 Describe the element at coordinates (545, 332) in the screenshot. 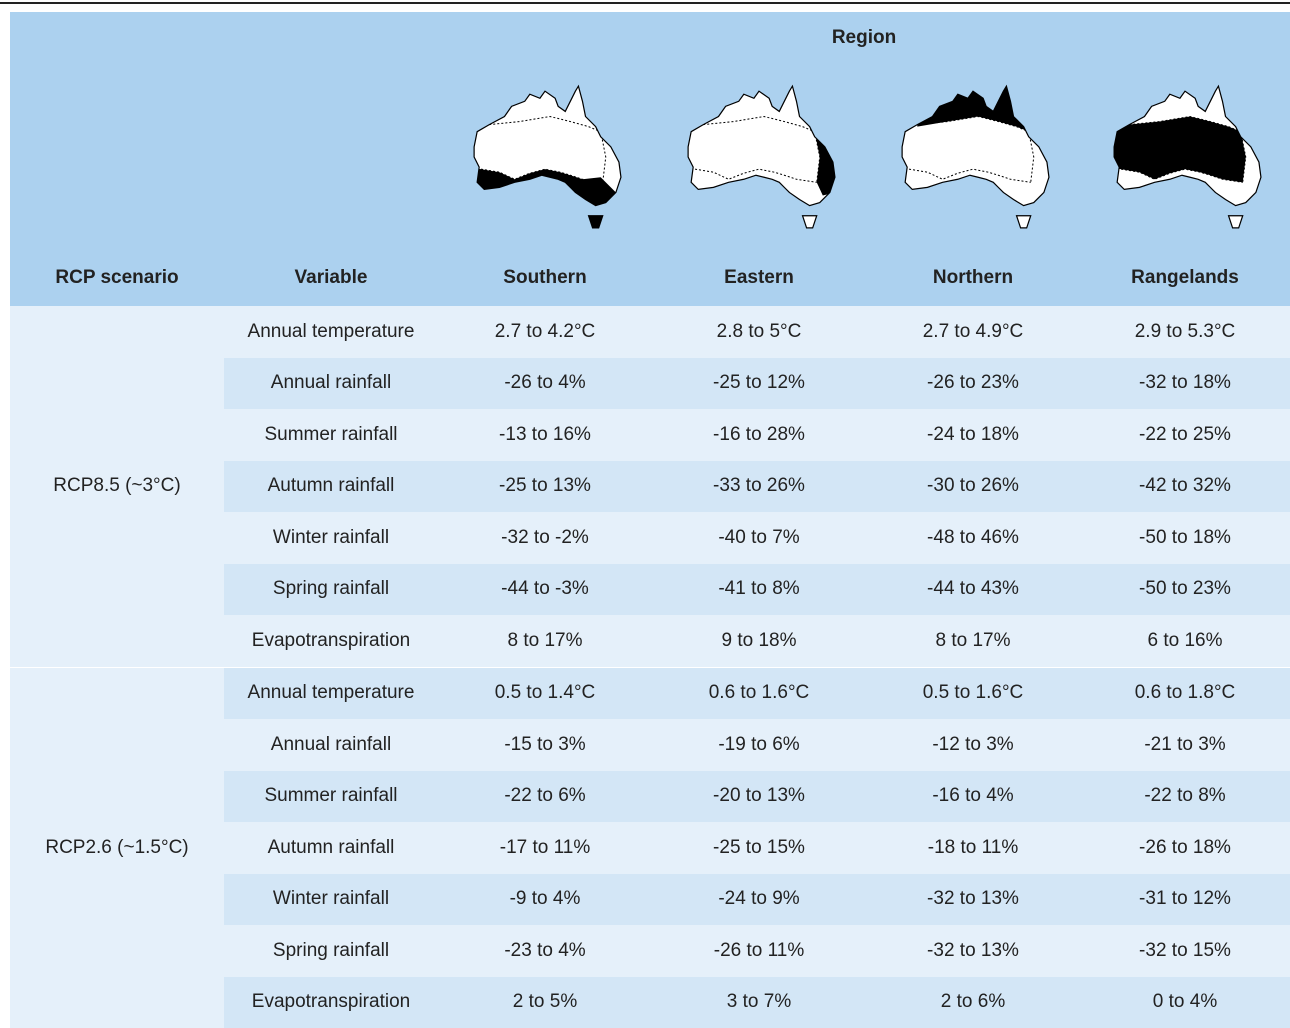

I see `value-cell: 2.7 to 4.2°C` at that location.